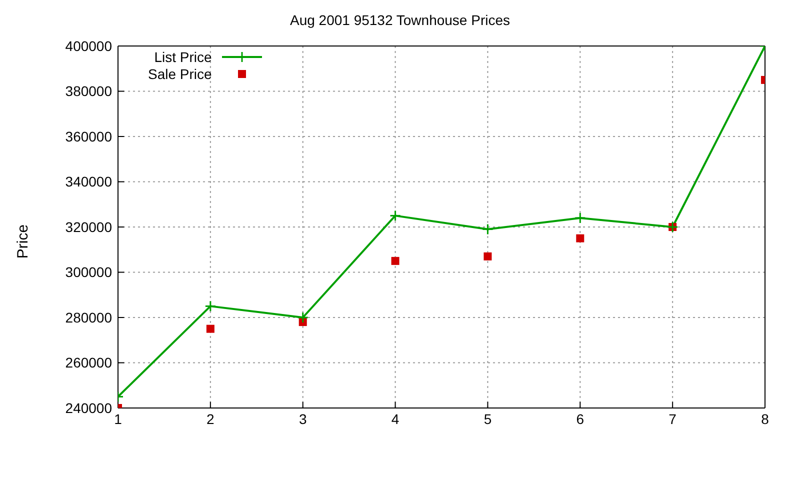  Describe the element at coordinates (395, 418) in the screenshot. I see `x-tick-label: 4` at that location.